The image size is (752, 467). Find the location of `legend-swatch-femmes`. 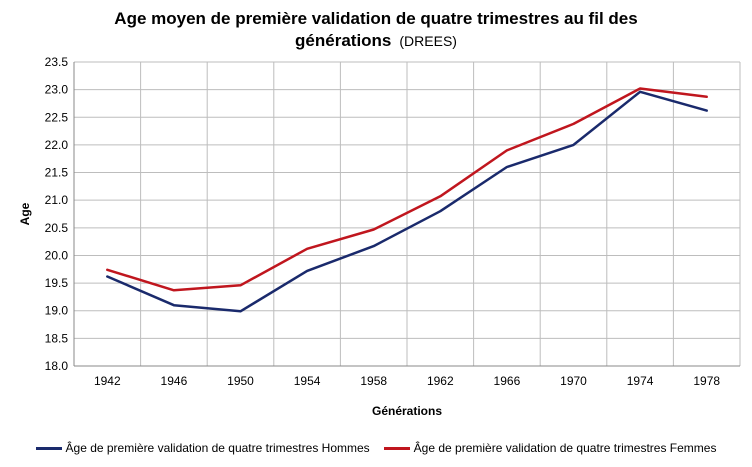

legend-swatch-femmes is located at coordinates (396, 448).